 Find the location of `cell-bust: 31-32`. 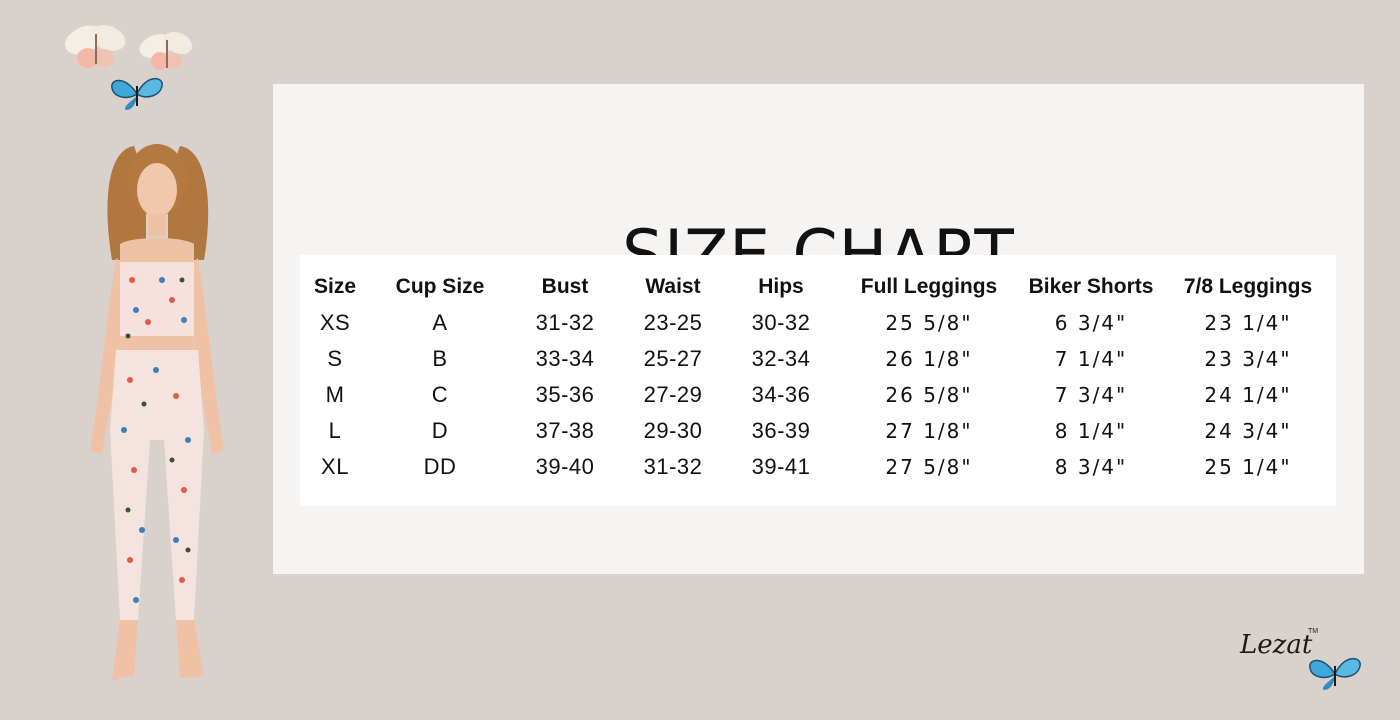

cell-bust: 31-32 is located at coordinates (565, 322).